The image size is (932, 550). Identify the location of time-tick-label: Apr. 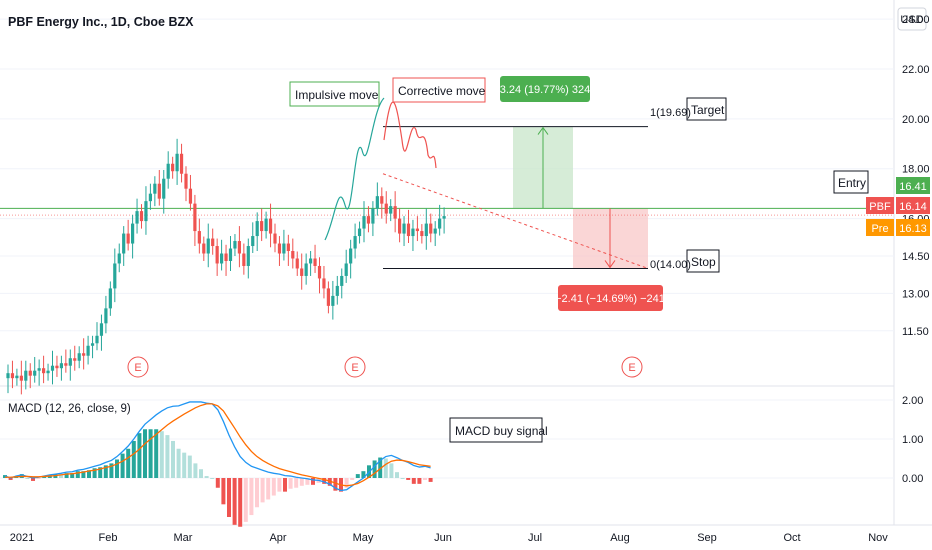
(277, 538).